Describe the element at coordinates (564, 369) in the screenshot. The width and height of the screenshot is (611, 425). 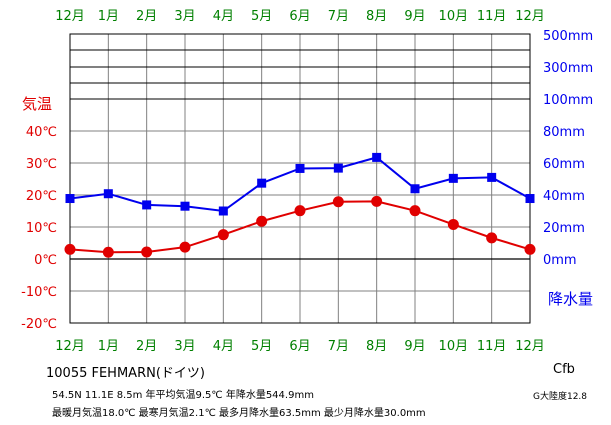
I see `koppen-classification: Cfb` at that location.